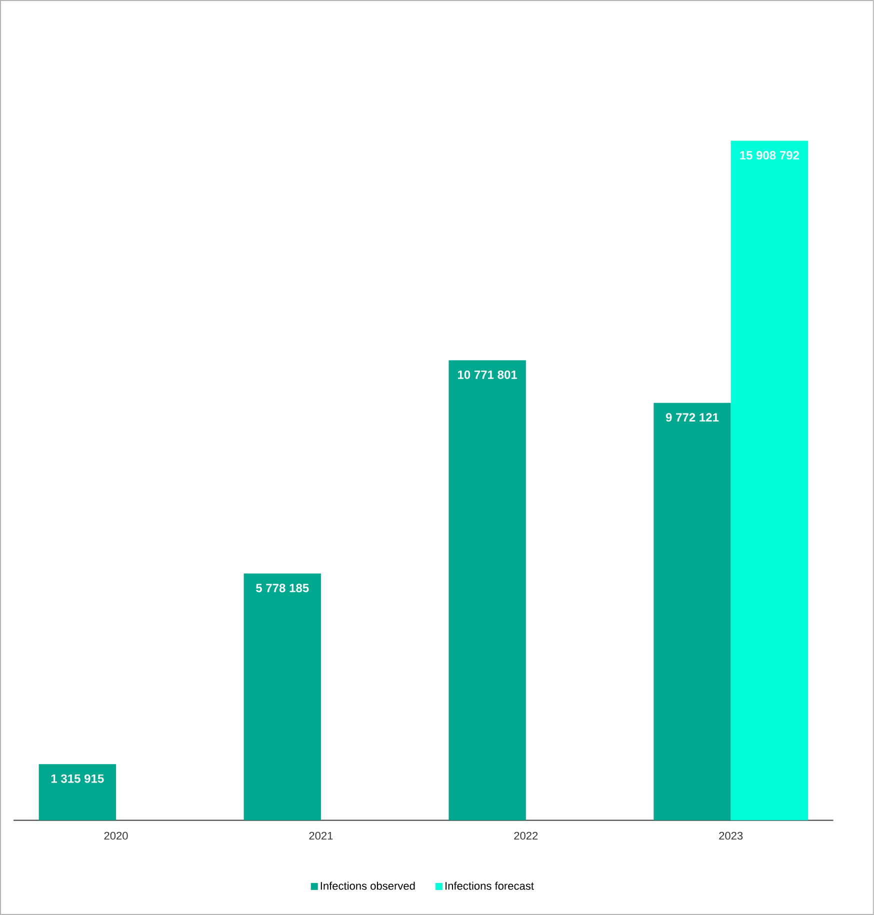  I want to click on legend-label: Infections observed, so click(367, 886).